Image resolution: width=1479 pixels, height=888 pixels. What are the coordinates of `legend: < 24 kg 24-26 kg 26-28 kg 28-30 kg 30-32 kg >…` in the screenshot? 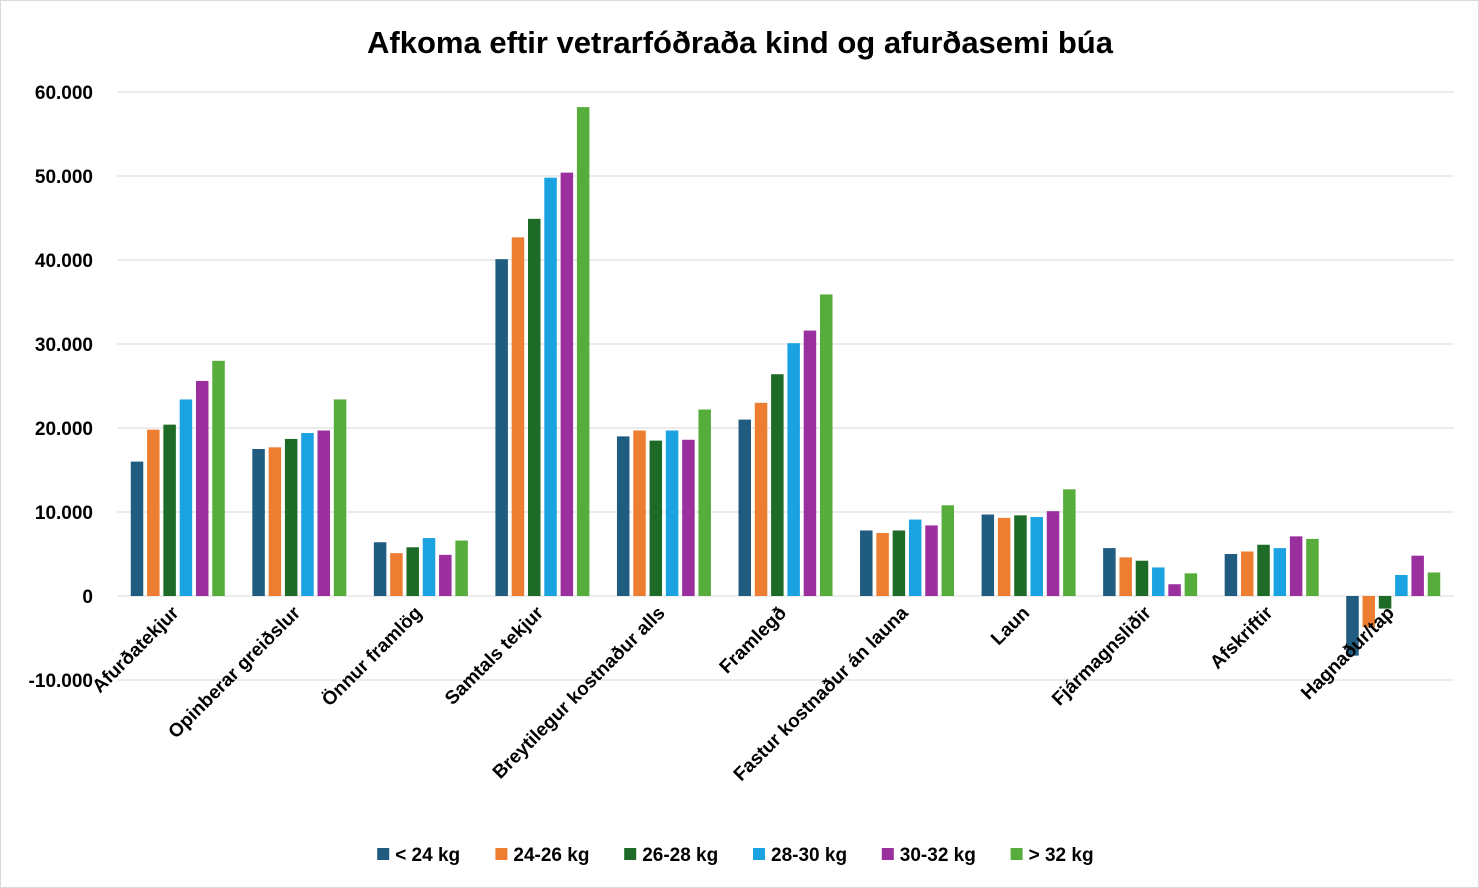 It's located at (735, 855).